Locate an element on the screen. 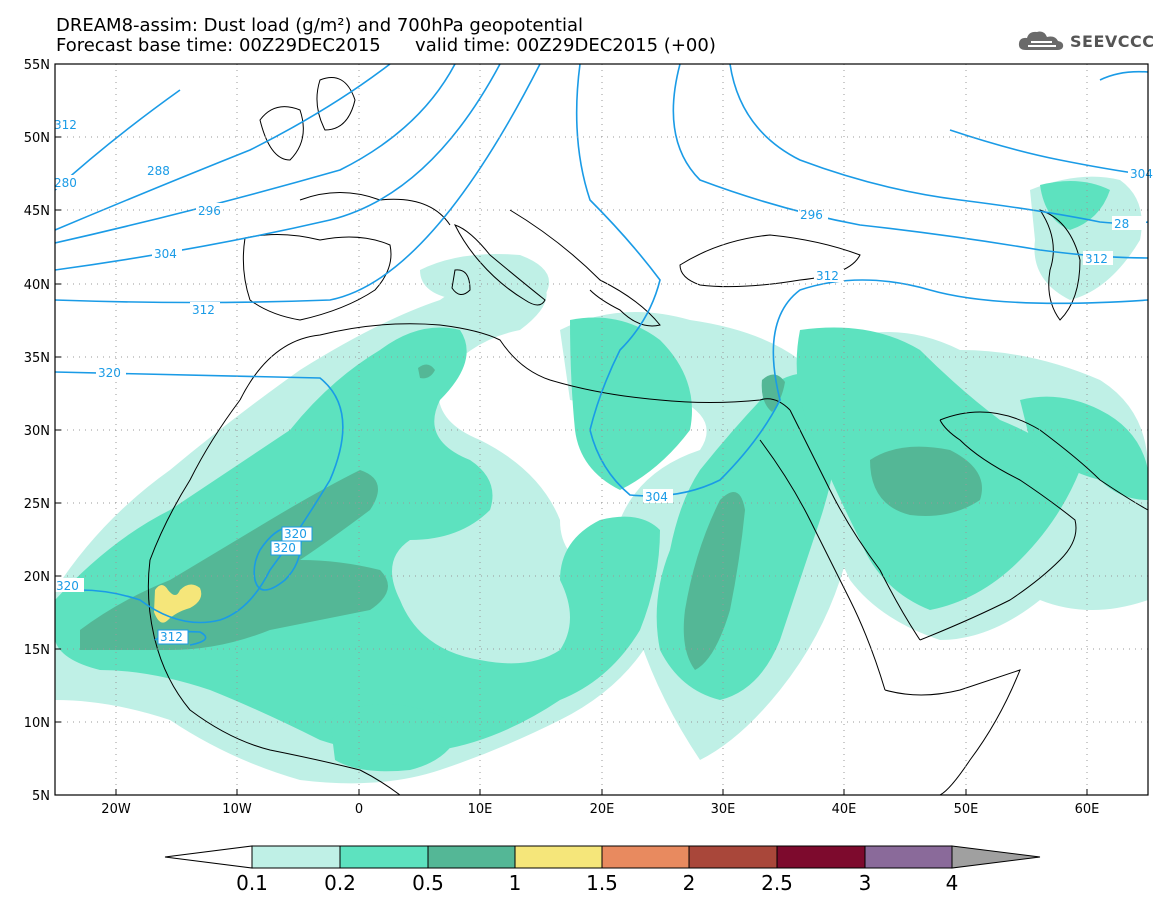  lat-label: 10N is located at coordinates (37, 723).